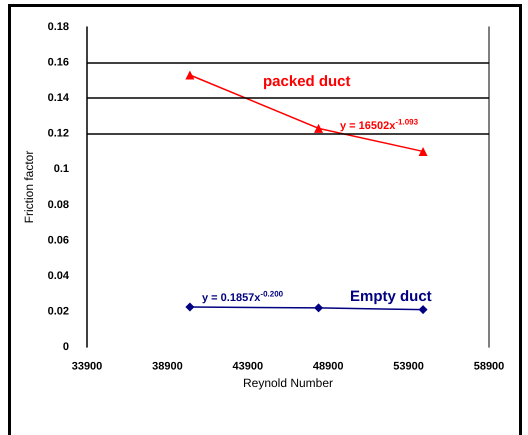 The height and width of the screenshot is (435, 528). I want to click on y-tick-label: 0.14, so click(59, 98).